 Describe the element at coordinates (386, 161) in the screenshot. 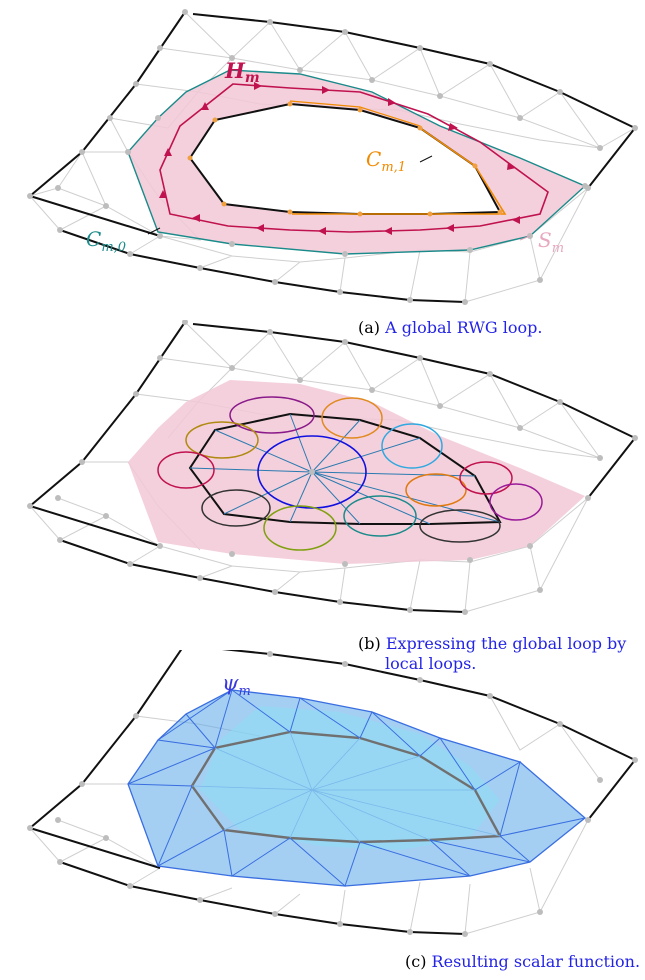

I see `panel-a-label-c1: Cm,1` at that location.